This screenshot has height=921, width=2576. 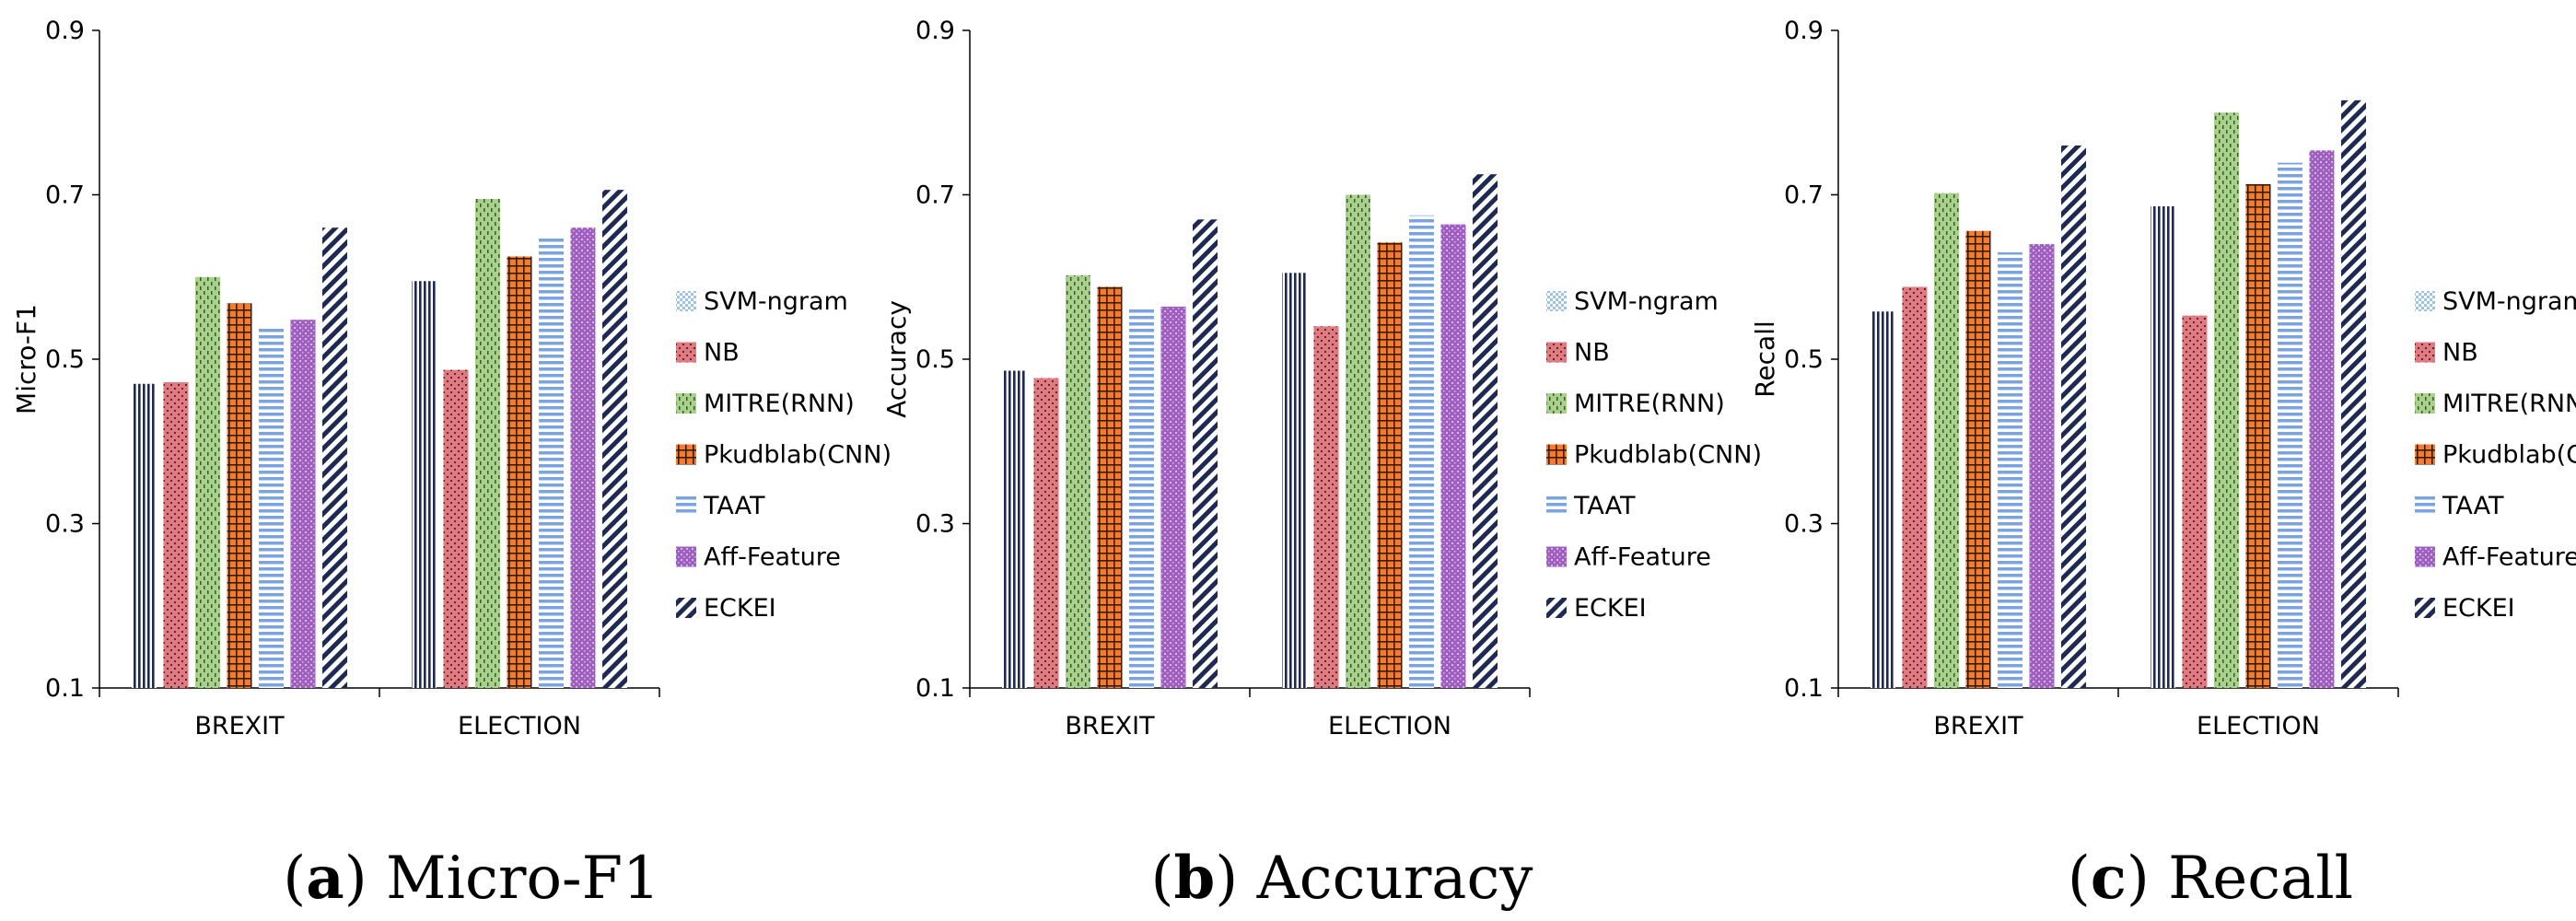 What do you see at coordinates (1978, 726) in the screenshot?
I see `x-category-label: BREXIT` at bounding box center [1978, 726].